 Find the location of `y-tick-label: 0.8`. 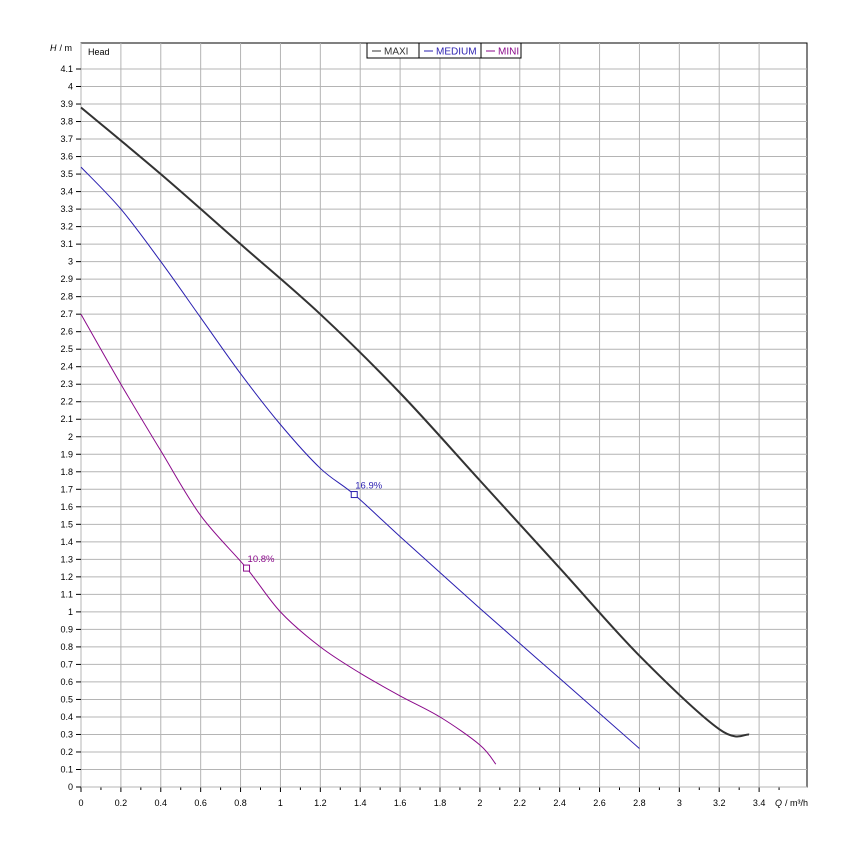

y-tick-label: 0.8 is located at coordinates (66, 647).